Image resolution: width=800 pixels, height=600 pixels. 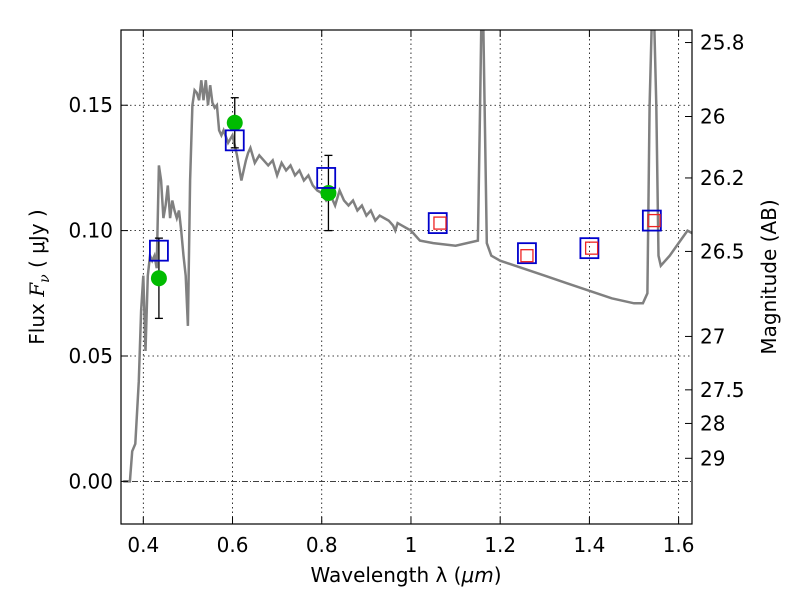 I want to click on y-tick-label: 0.15, so click(x=90, y=105).